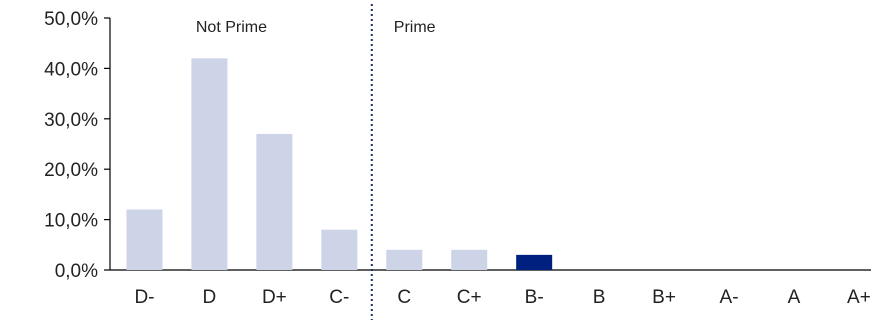 This screenshot has width=872, height=321. What do you see at coordinates (729, 297) in the screenshot?
I see `x-tick-label: A-` at bounding box center [729, 297].